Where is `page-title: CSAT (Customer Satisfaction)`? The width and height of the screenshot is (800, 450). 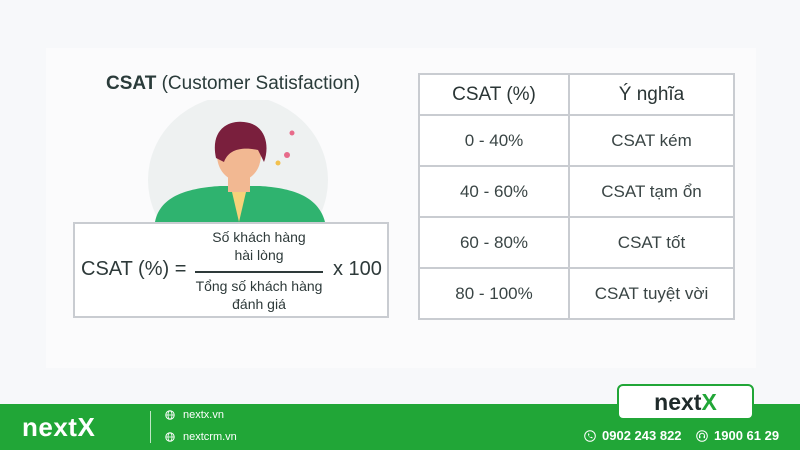
page-title: CSAT (Customer Satisfaction) is located at coordinates (233, 84).